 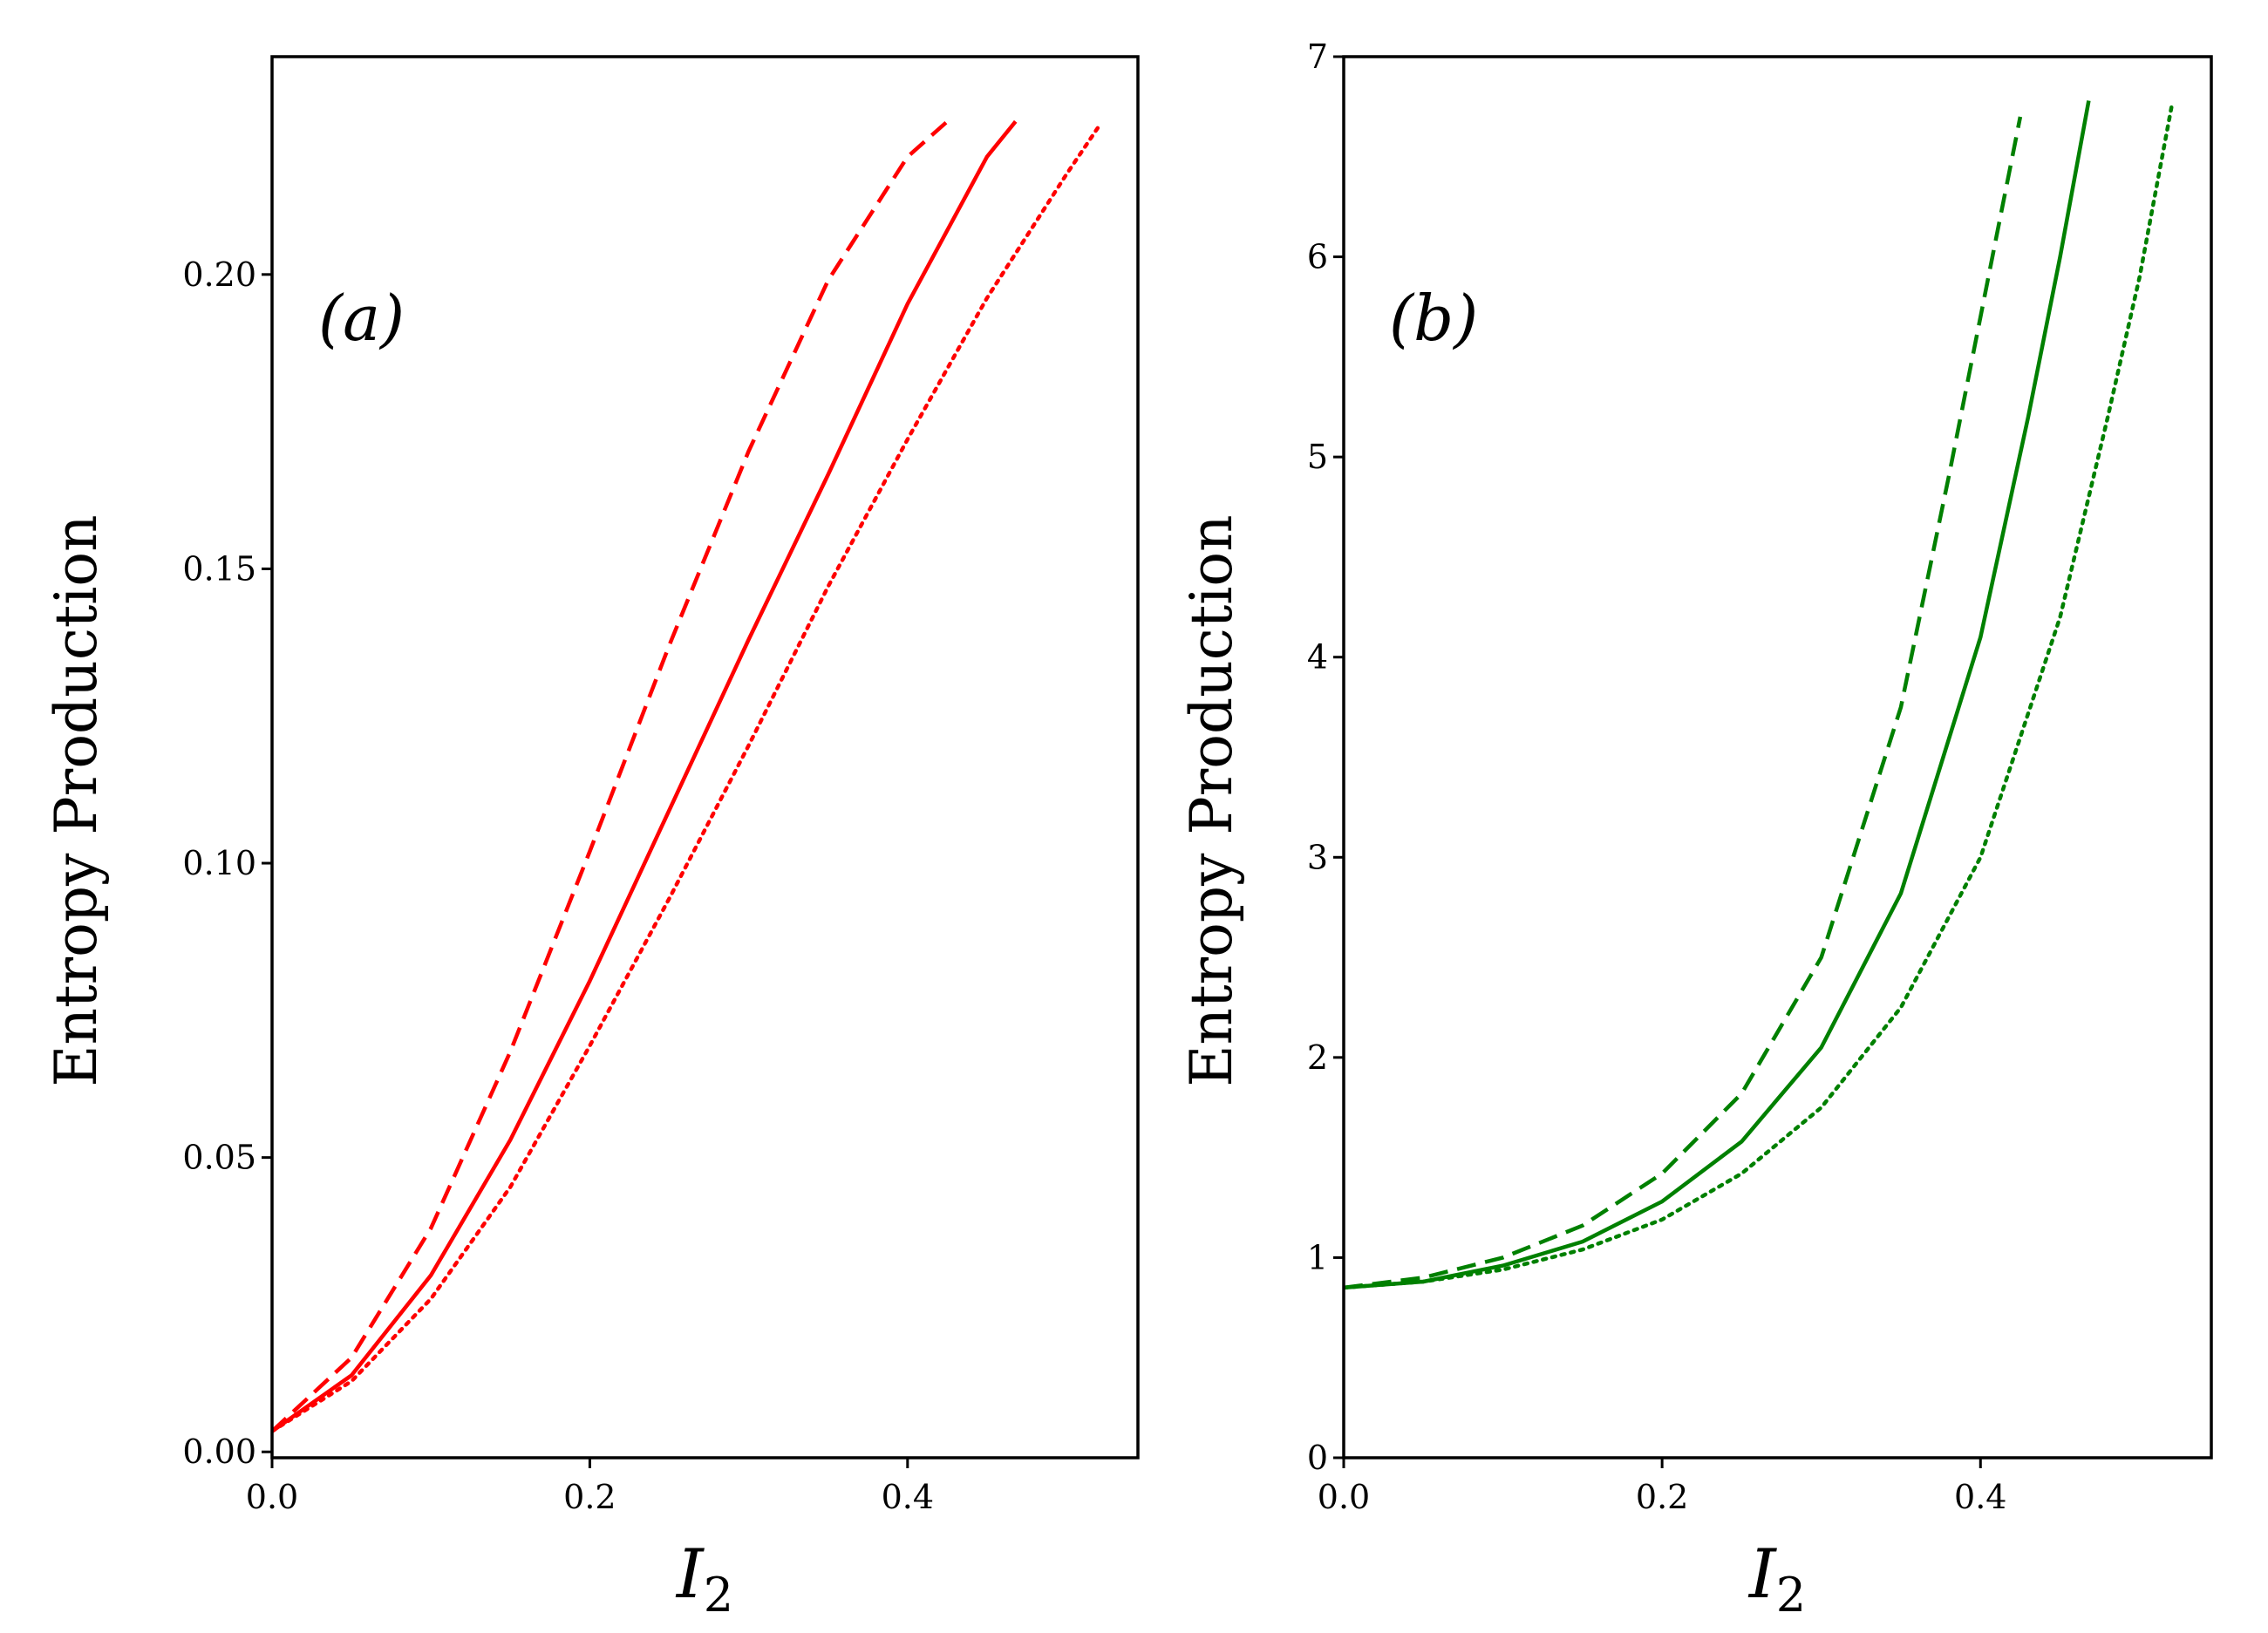 What do you see at coordinates (361, 318) in the screenshot?
I see `panel-label: (a)` at bounding box center [361, 318].